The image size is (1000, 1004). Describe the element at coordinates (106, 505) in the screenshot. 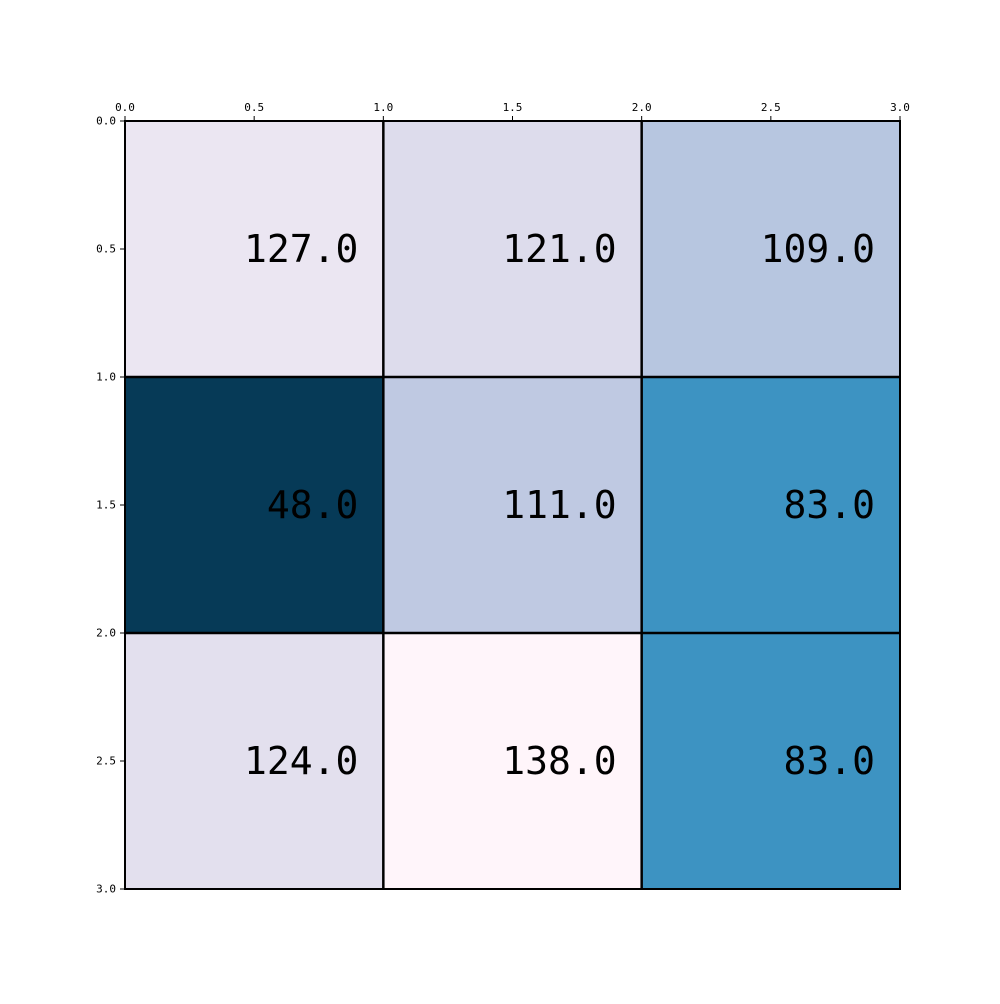

I see `y-tick-label: 1.5` at that location.